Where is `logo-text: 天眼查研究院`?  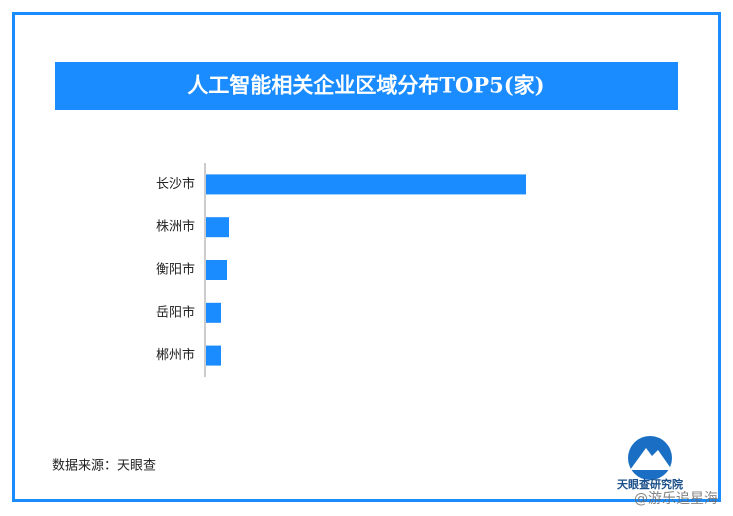
logo-text: 天眼查研究院 is located at coordinates (650, 484).